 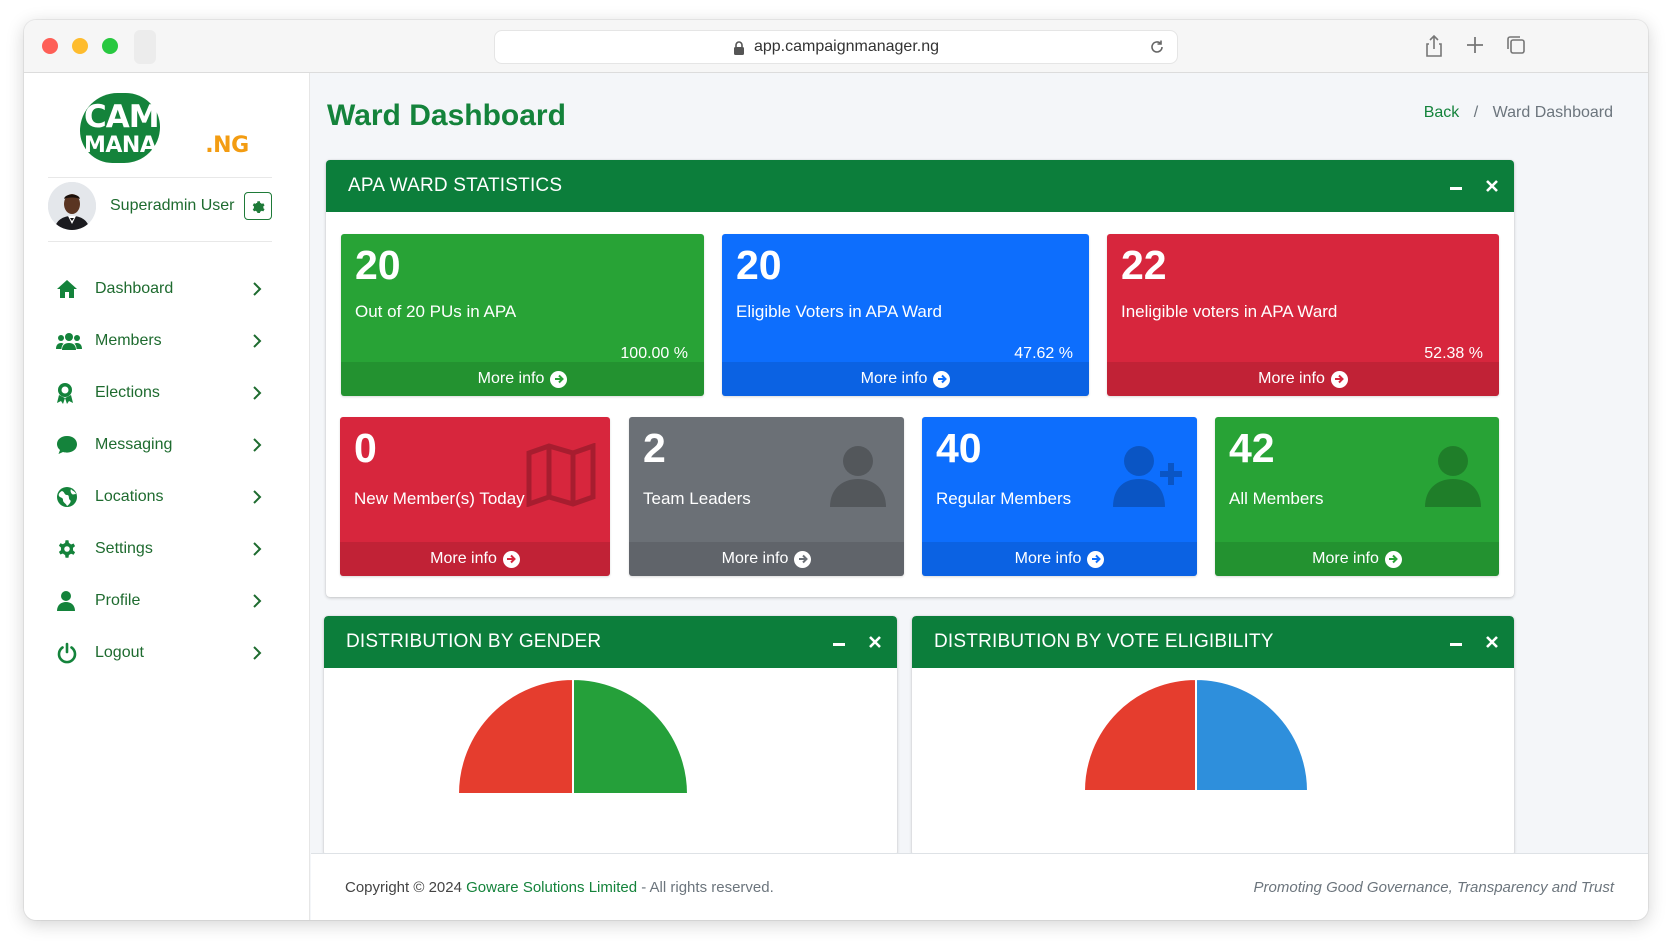 I want to click on user-icon, so click(x=858, y=476).